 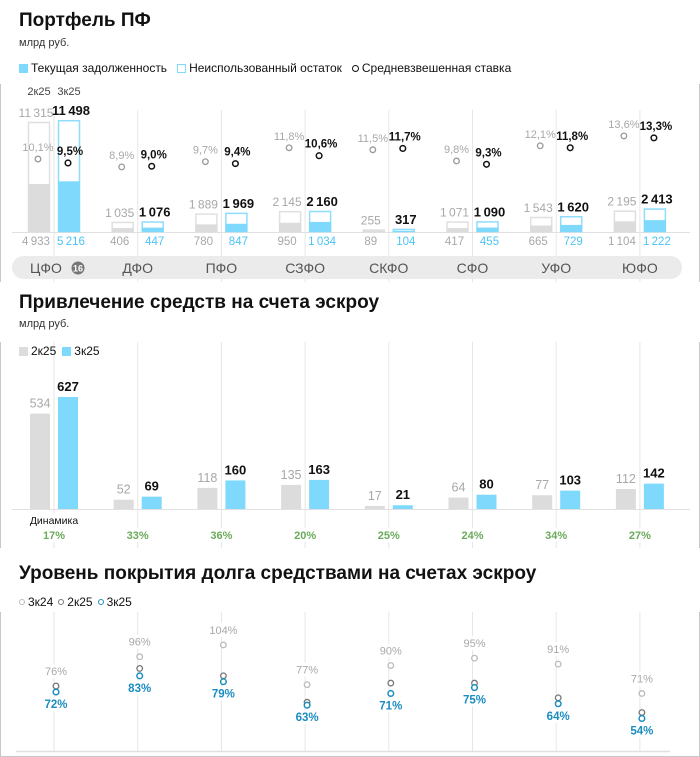 What do you see at coordinates (99, 68) in the screenshot?
I see `legend-label: Текущая задолженность` at bounding box center [99, 68].